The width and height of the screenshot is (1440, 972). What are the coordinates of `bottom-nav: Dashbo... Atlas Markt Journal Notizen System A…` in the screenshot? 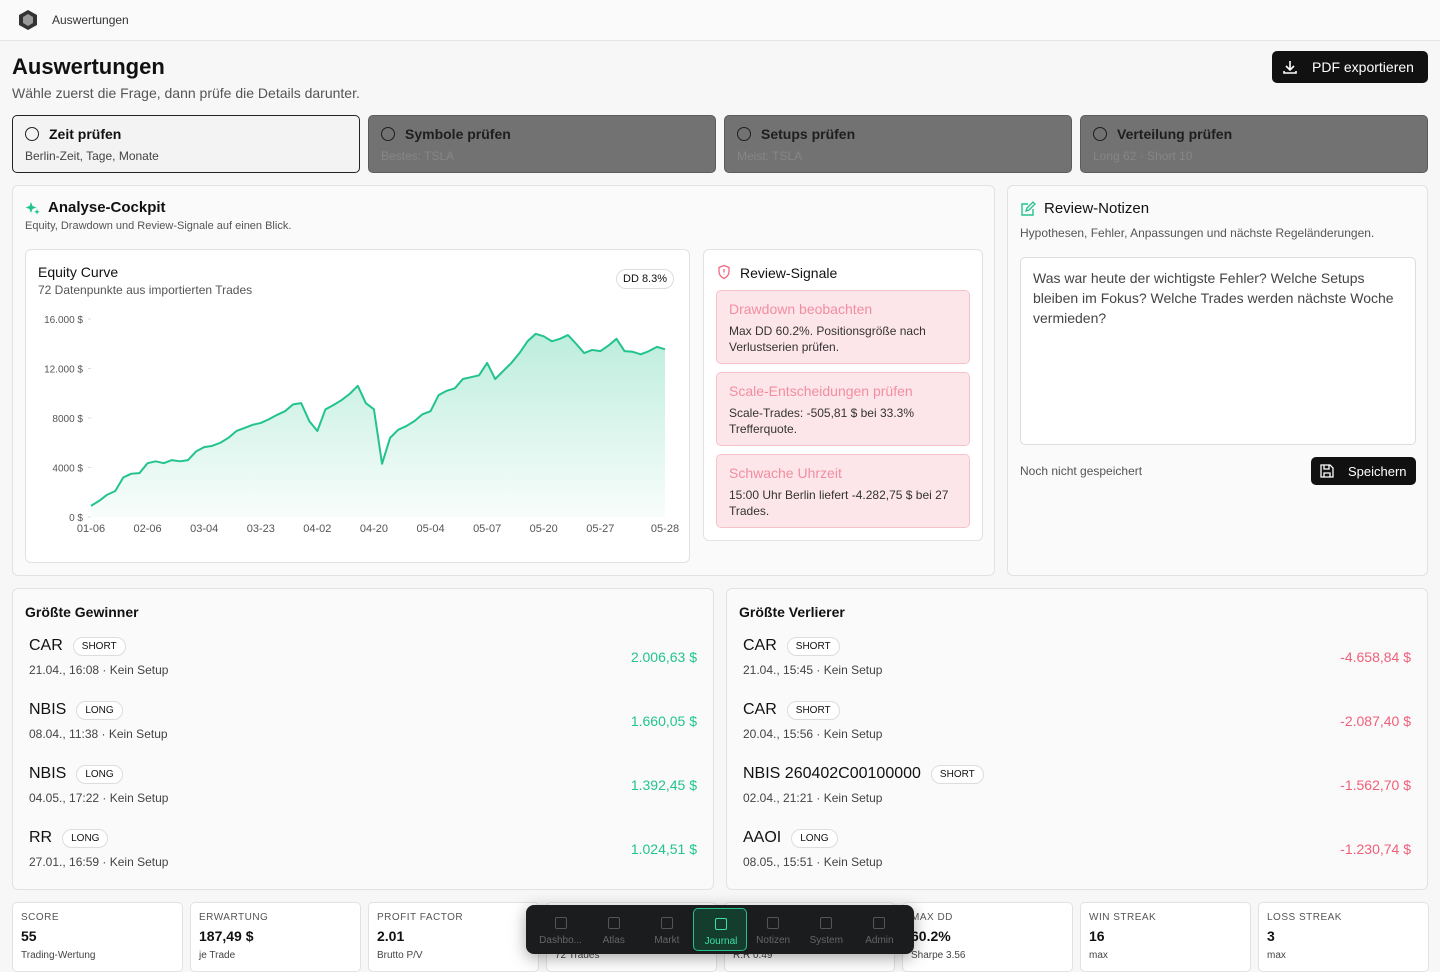 It's located at (720, 929).